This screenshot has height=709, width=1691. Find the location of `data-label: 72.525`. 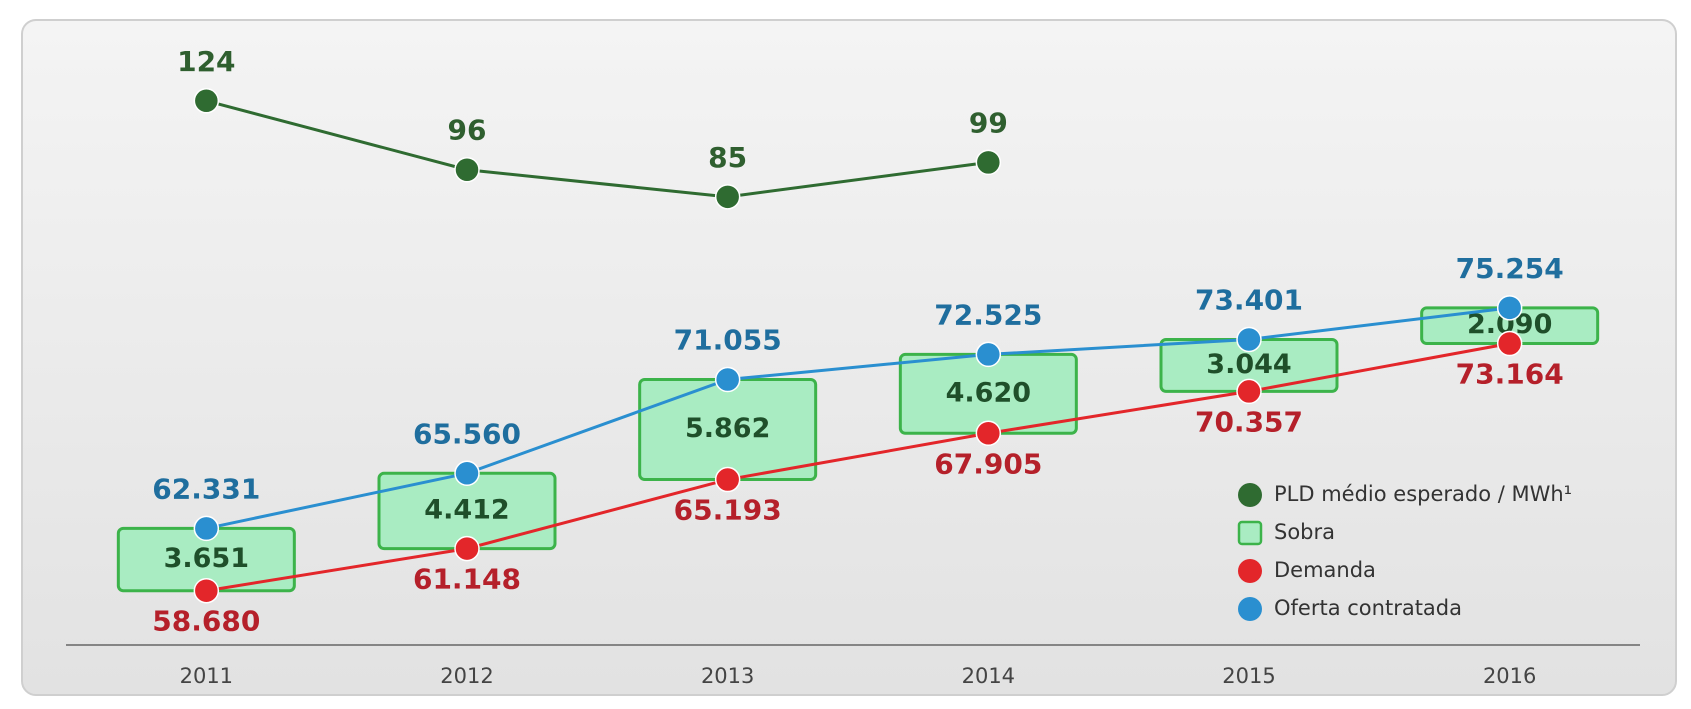

data-label: 72.525 is located at coordinates (988, 314).